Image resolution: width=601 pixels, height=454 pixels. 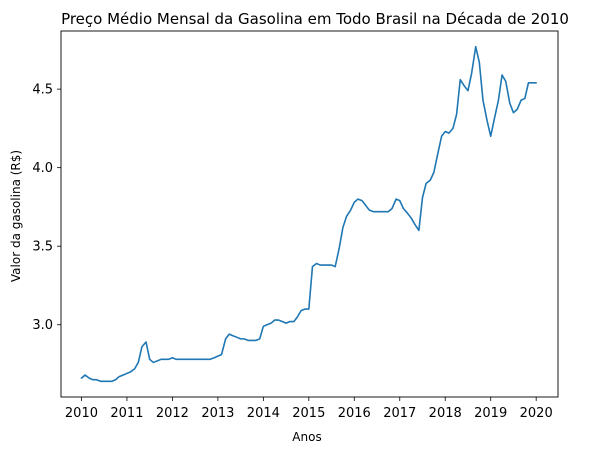 What do you see at coordinates (42, 247) in the screenshot?
I see `y-tick-label: 3.5` at bounding box center [42, 247].